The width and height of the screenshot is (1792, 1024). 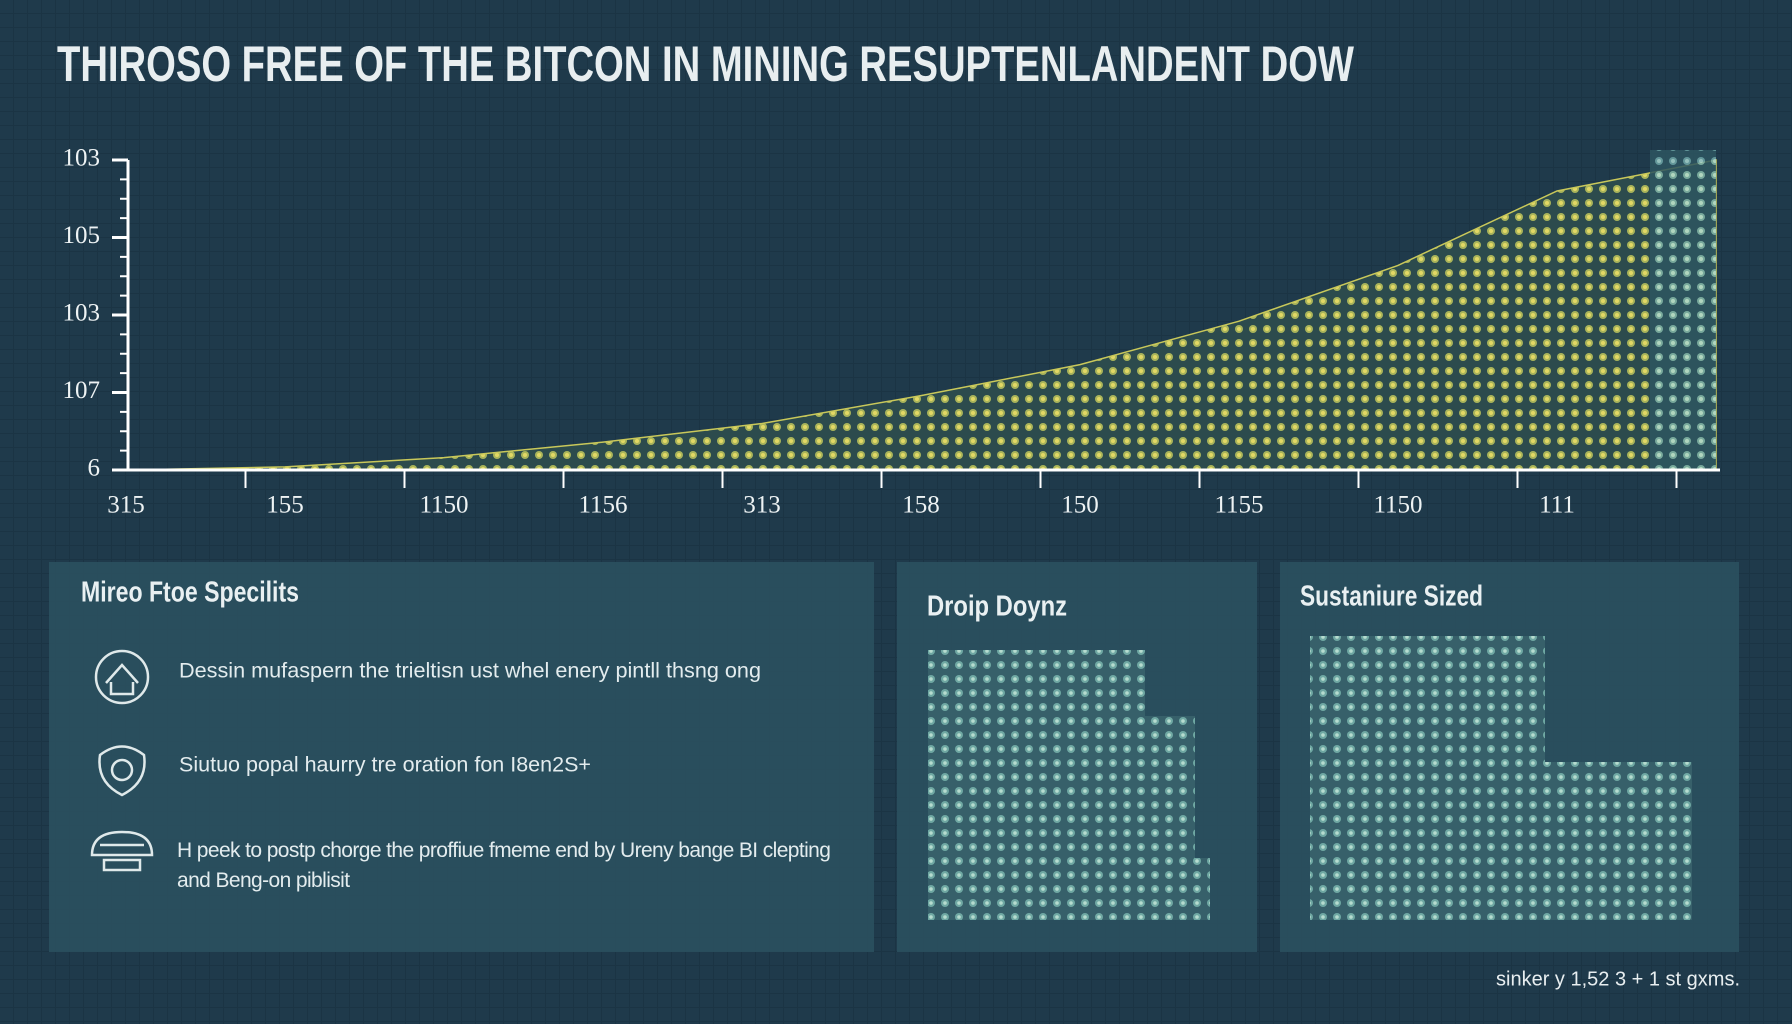 What do you see at coordinates (1238, 505) in the screenshot?
I see `x-tick-label: 1155` at bounding box center [1238, 505].